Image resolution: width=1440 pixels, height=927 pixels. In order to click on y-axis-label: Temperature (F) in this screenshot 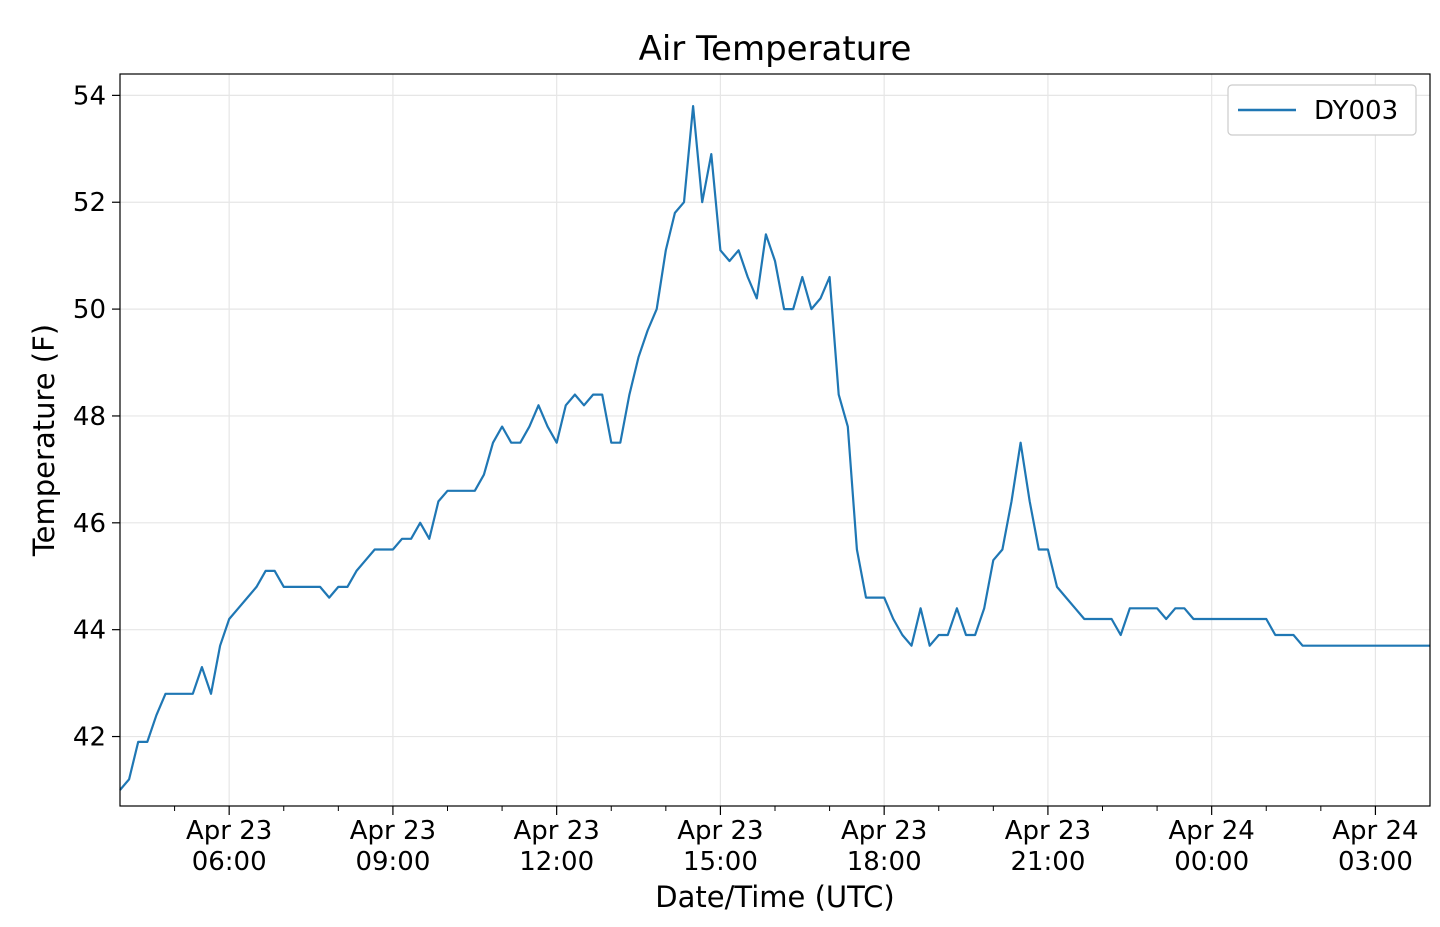, I will do `click(44, 440)`.